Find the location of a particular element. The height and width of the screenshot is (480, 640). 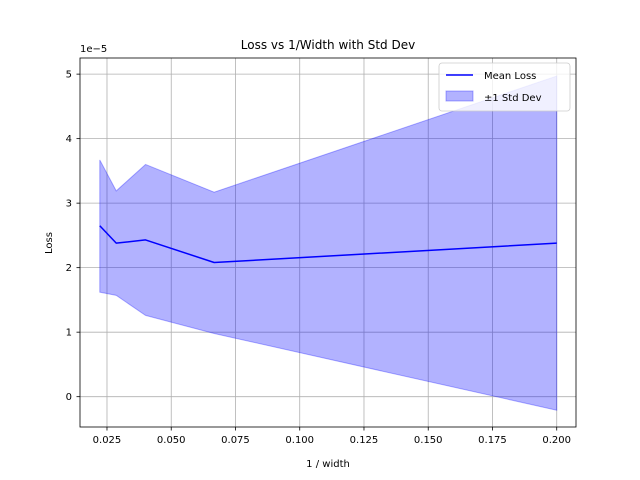

x-tick-label: 0.100 is located at coordinates (299, 440).